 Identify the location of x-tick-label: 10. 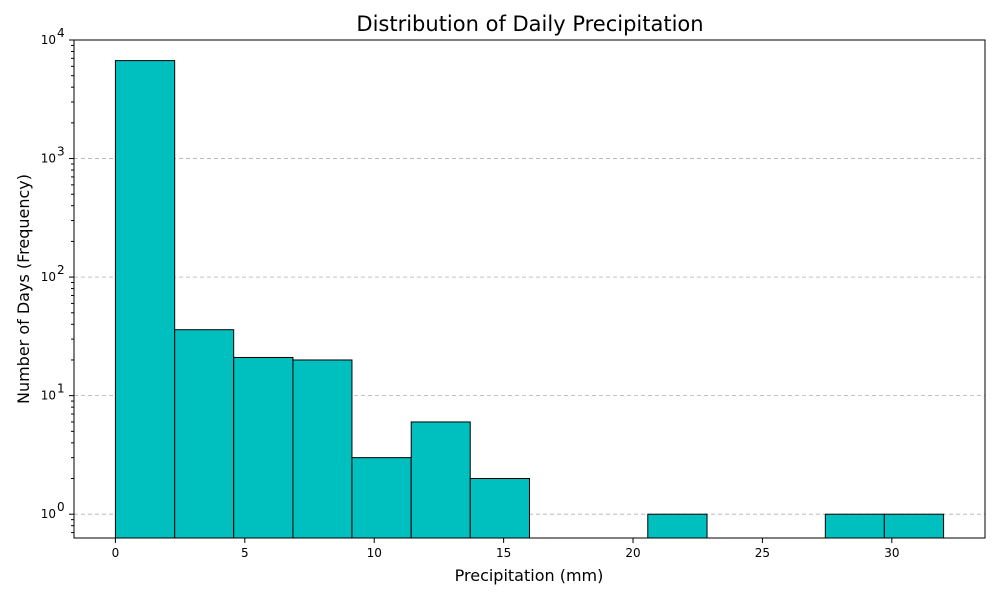
(374, 553).